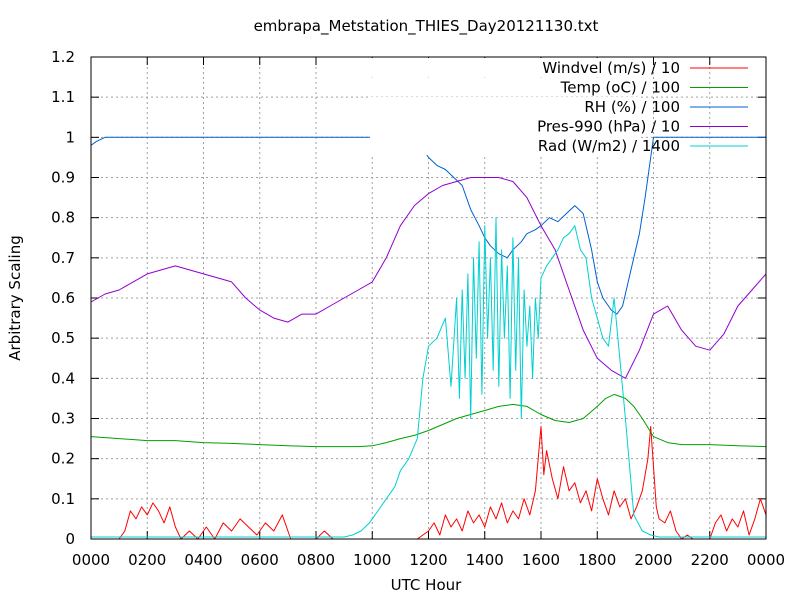 Image resolution: width=800 pixels, height=600 pixels. What do you see at coordinates (63, 499) in the screenshot?
I see `y-tick-label: 0.1` at bounding box center [63, 499].